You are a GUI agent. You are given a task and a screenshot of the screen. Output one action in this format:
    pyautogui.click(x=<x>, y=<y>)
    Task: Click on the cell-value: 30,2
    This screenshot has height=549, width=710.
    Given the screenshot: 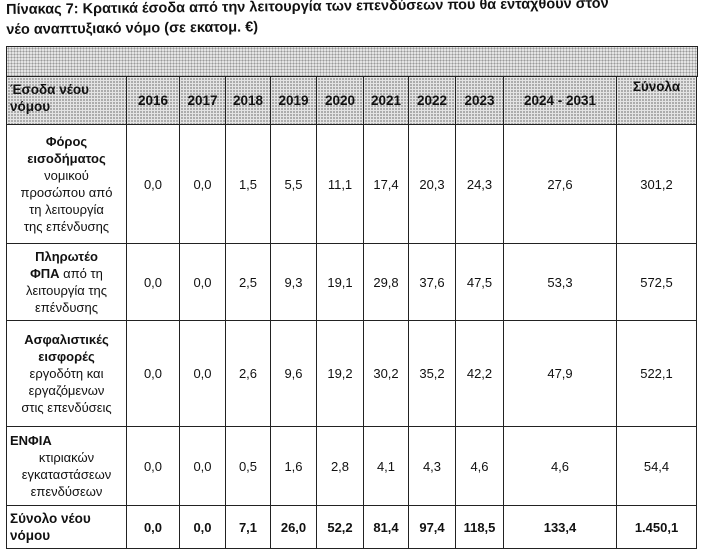 What is the action you would take?
    pyautogui.click(x=386, y=373)
    